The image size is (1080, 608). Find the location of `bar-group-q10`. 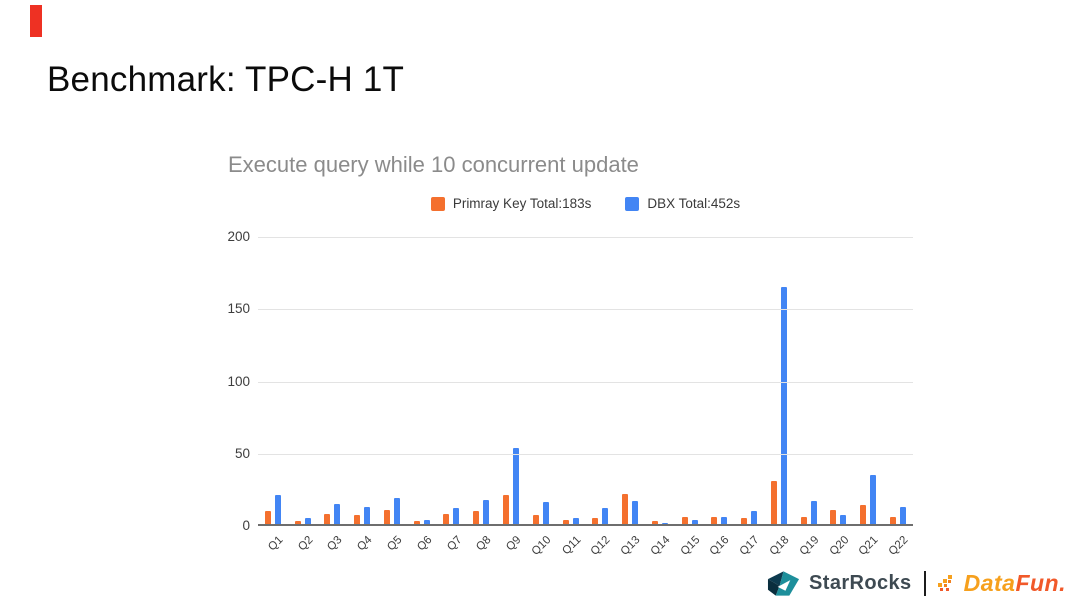

bar-group-q10 is located at coordinates (541, 380).